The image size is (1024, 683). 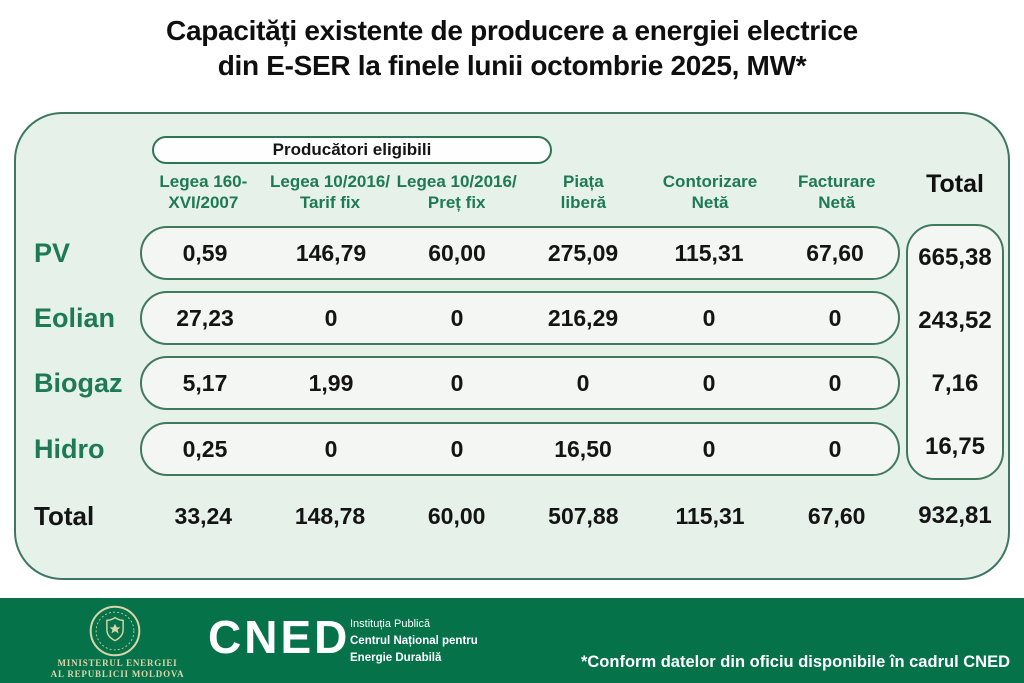 What do you see at coordinates (955, 383) in the screenshot?
I see `row-total-biogaz: 7,16` at bounding box center [955, 383].